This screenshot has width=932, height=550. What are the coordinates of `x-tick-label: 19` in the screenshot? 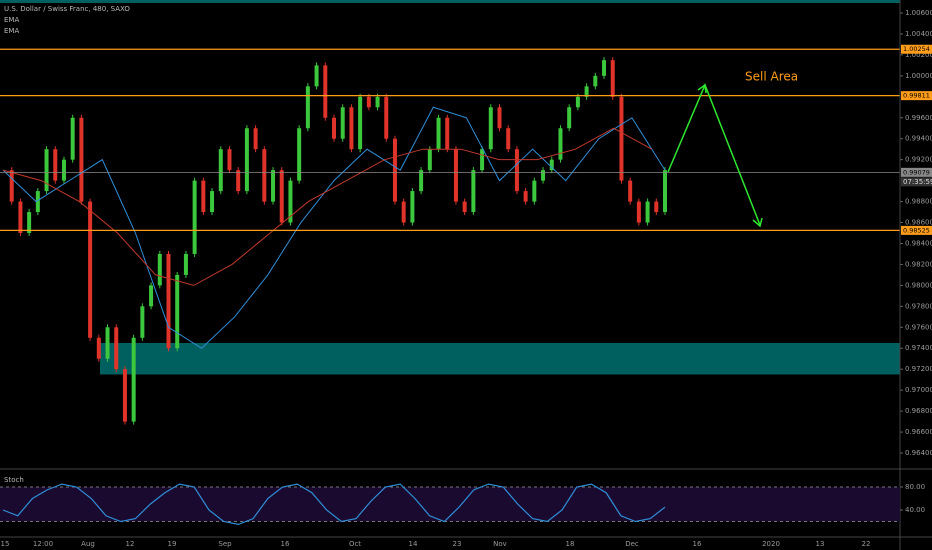 It's located at (172, 544).